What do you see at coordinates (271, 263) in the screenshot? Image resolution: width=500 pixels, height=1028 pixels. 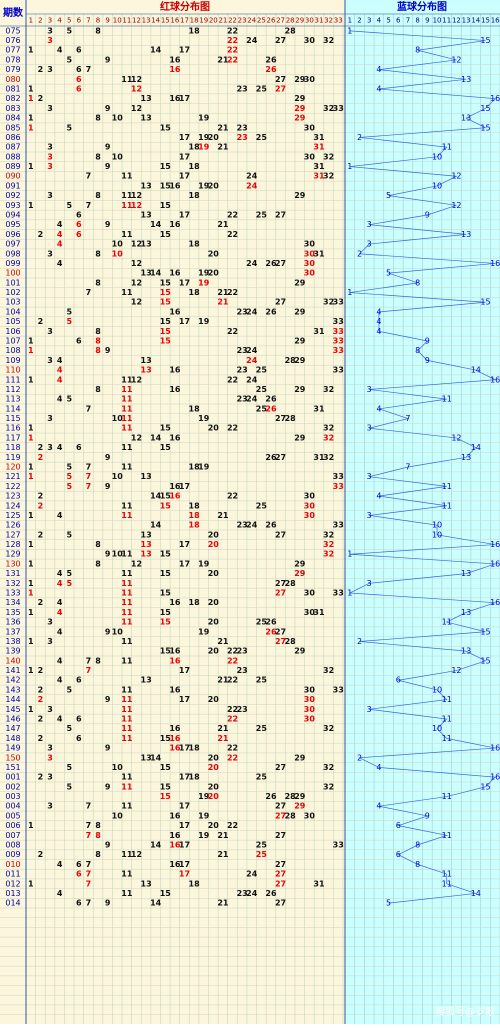 I see `red-ball: 26` at bounding box center [271, 263].